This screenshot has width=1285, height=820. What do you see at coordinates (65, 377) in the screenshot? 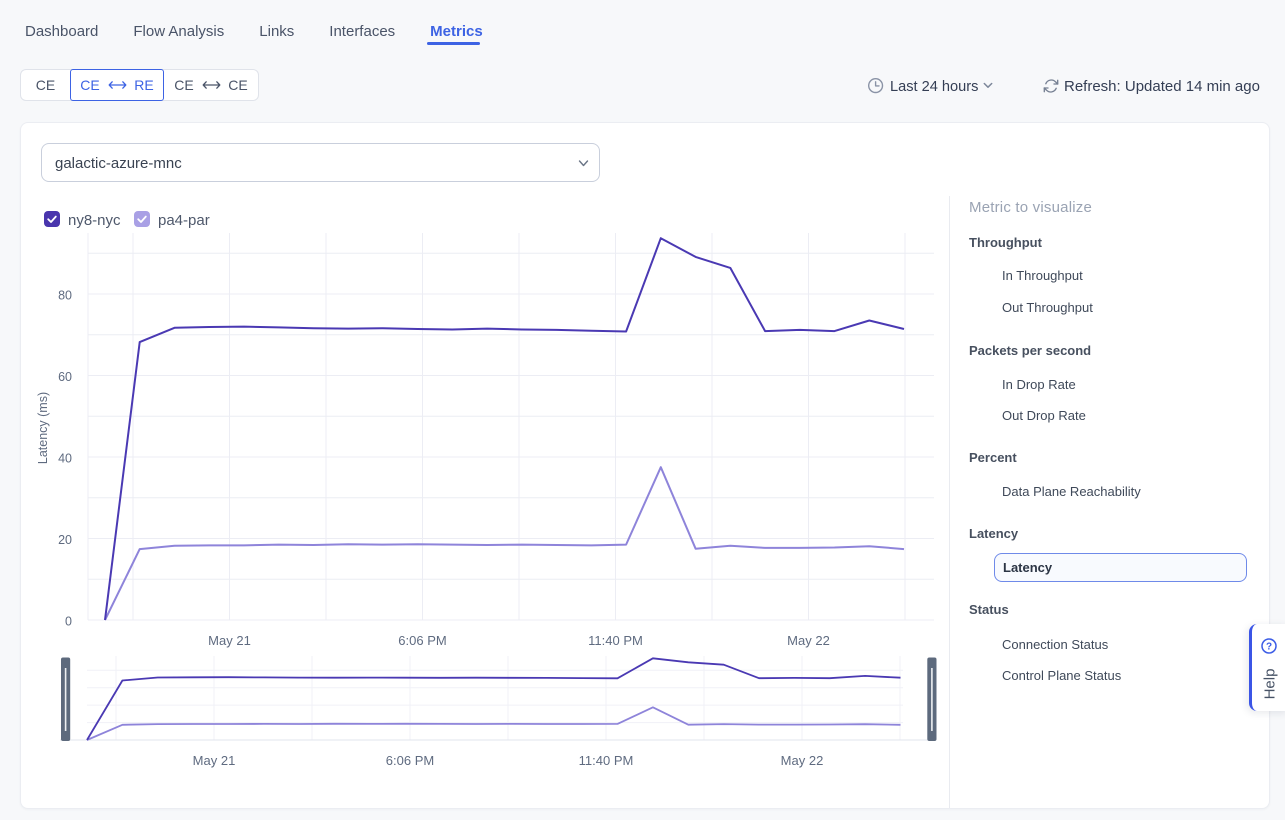
I see `svg-text: 60` at bounding box center [65, 377].